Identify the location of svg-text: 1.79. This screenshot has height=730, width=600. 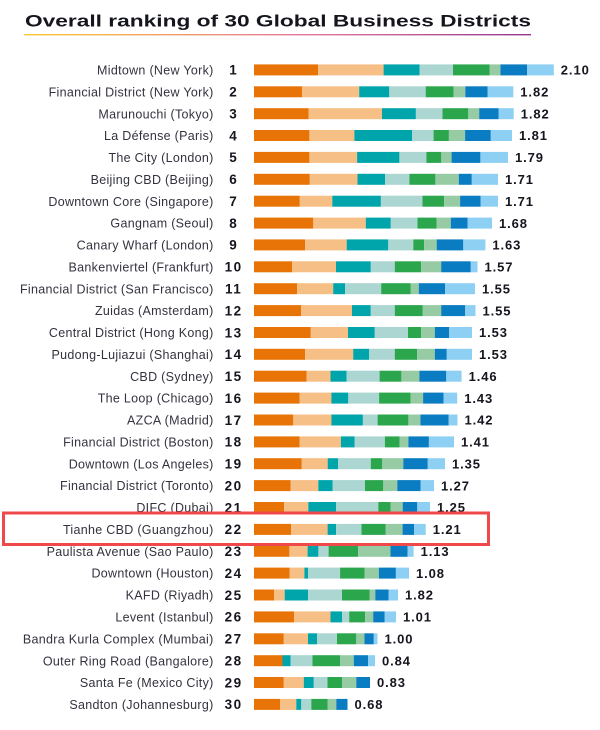
(529, 157).